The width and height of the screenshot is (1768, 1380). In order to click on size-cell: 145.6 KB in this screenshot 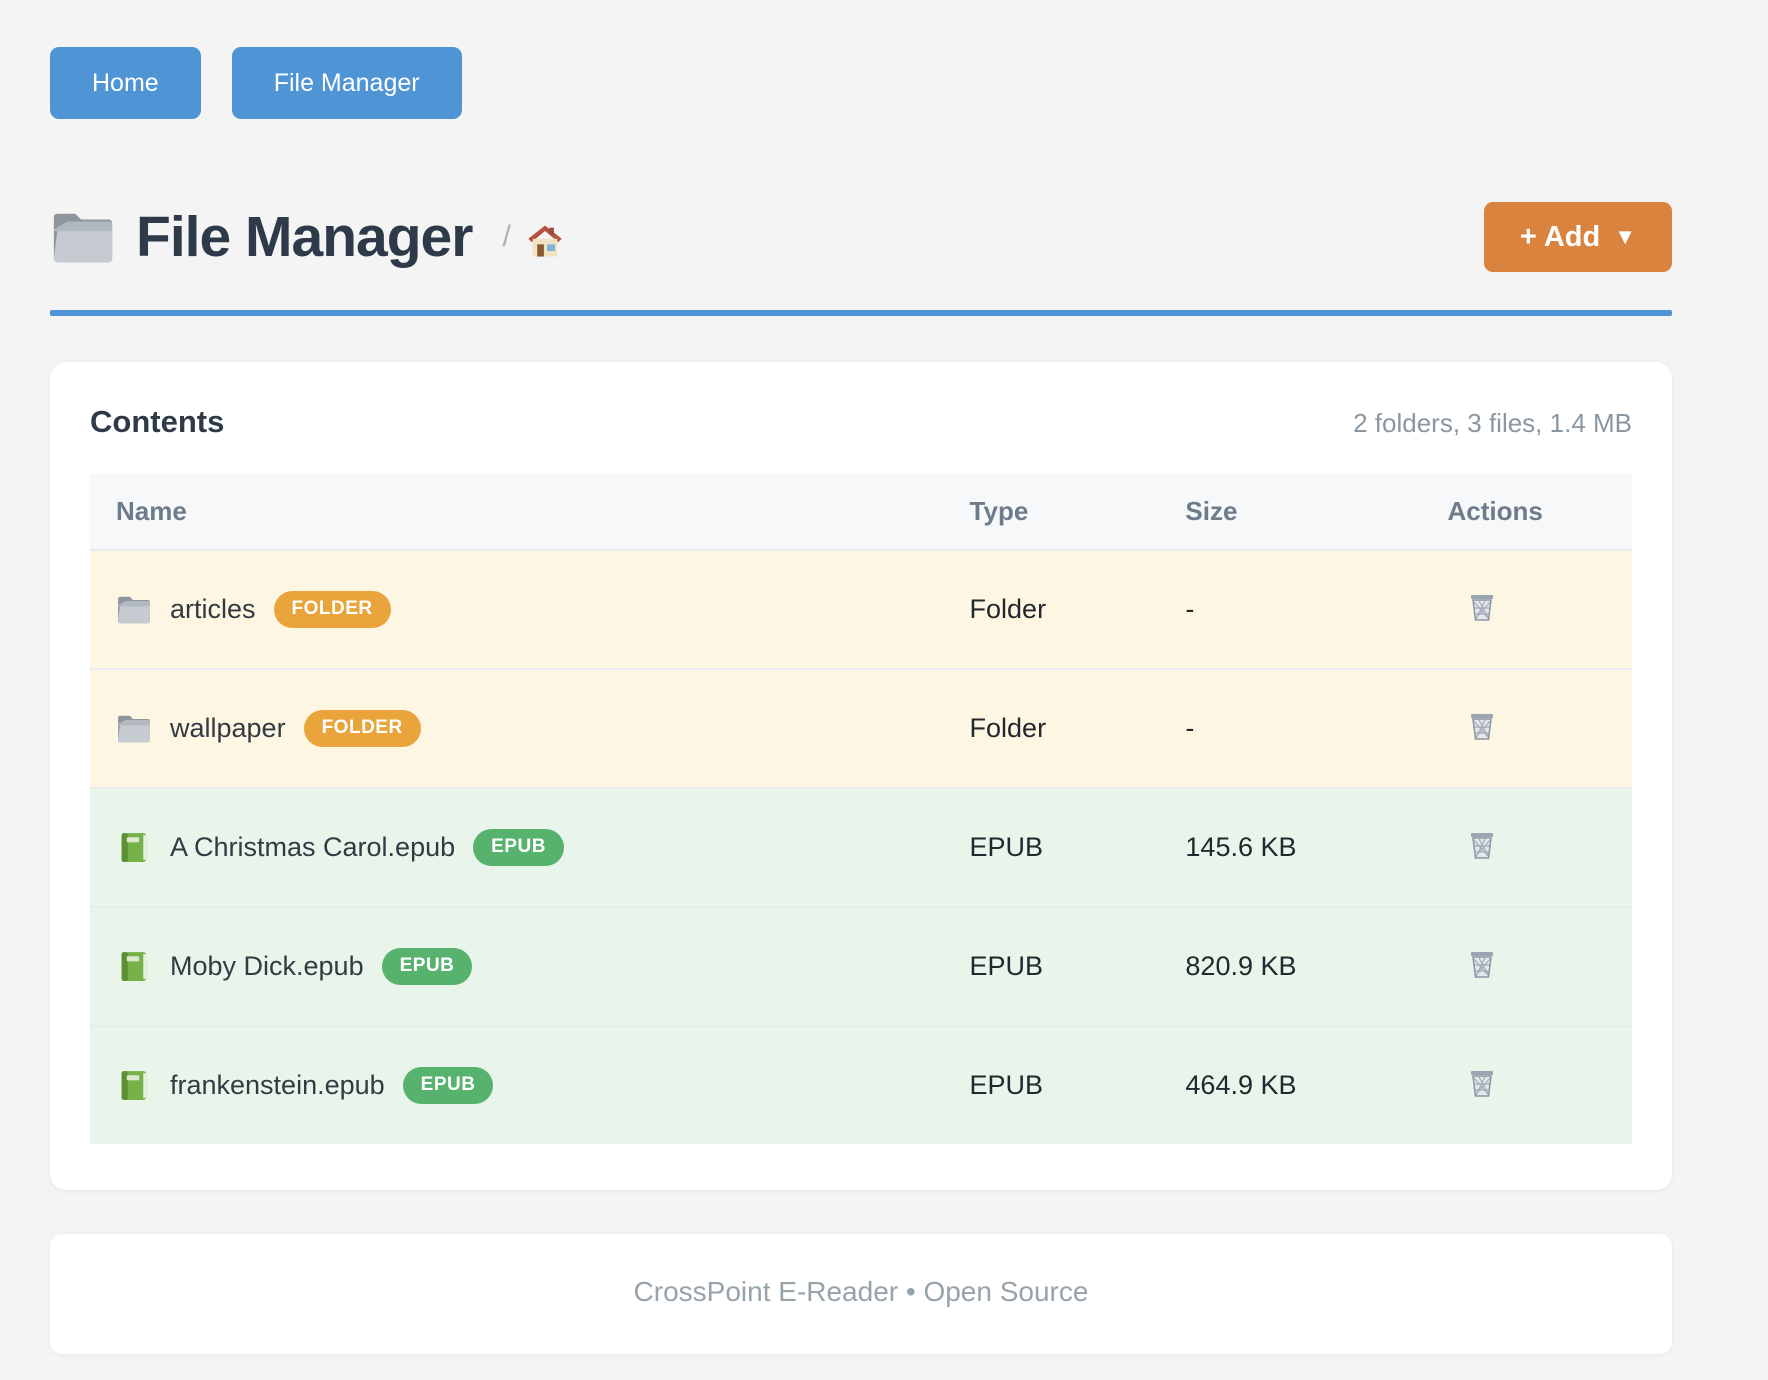, I will do `click(1241, 847)`.